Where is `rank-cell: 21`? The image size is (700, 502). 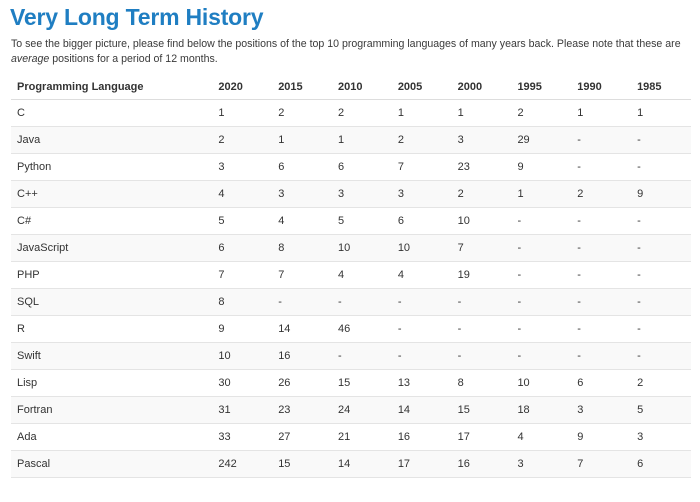 rank-cell: 21 is located at coordinates (362, 437).